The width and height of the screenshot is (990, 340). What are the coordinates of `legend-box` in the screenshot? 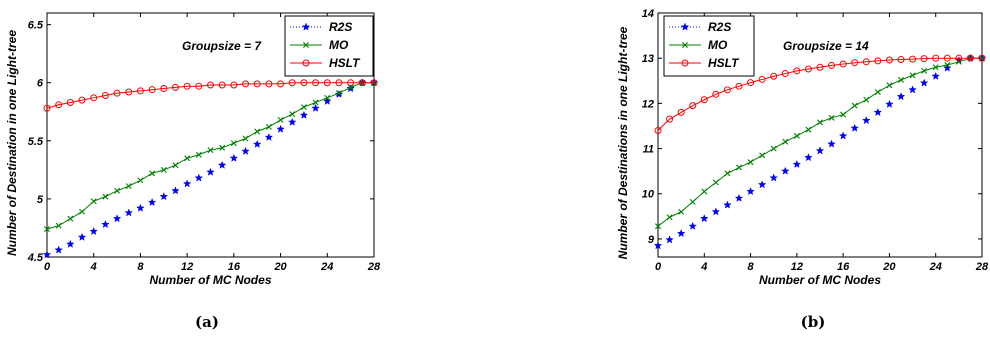 It's located at (329, 46).